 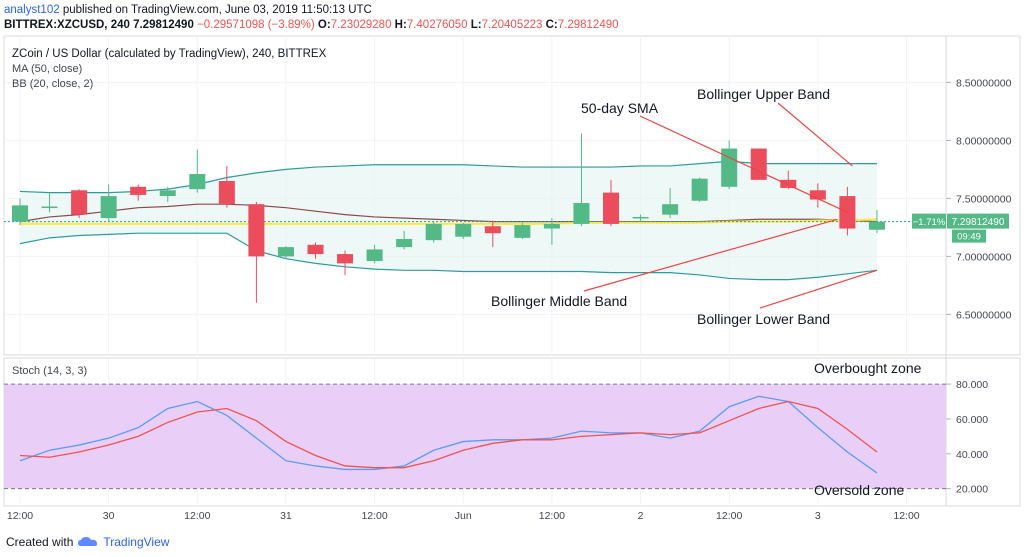 What do you see at coordinates (109, 516) in the screenshot?
I see `x-tick-label: 30` at bounding box center [109, 516].